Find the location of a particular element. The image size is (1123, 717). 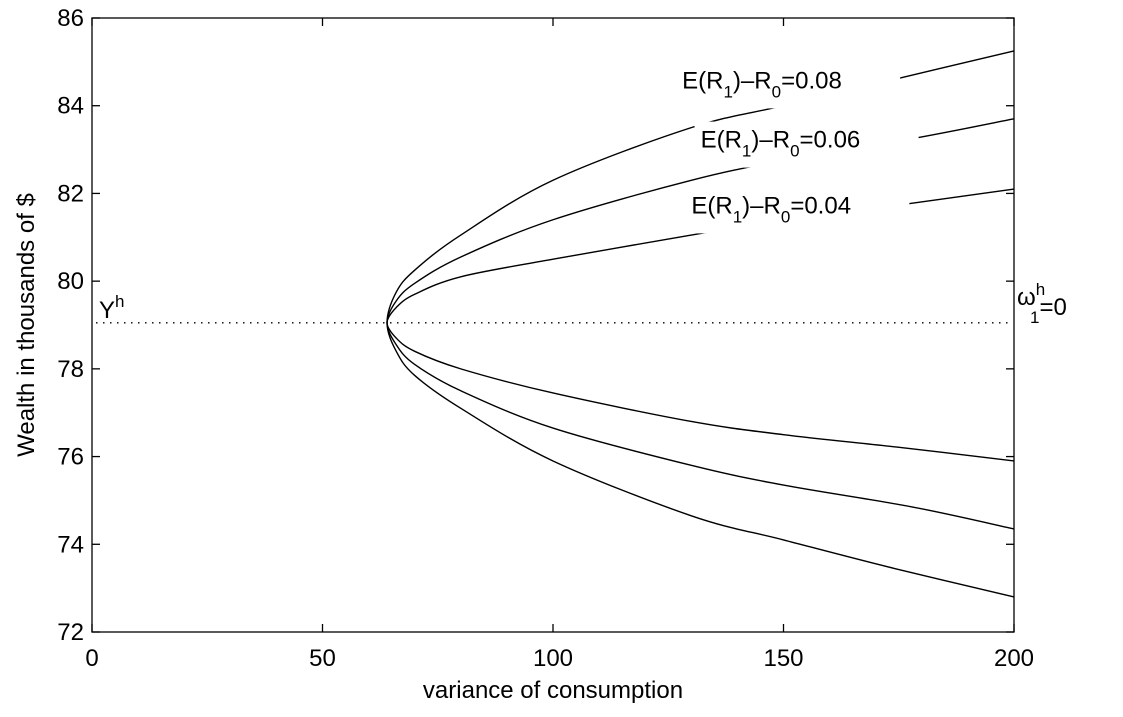

curve-label-2: E(R1)–R0=0.06 is located at coordinates (806, 144).